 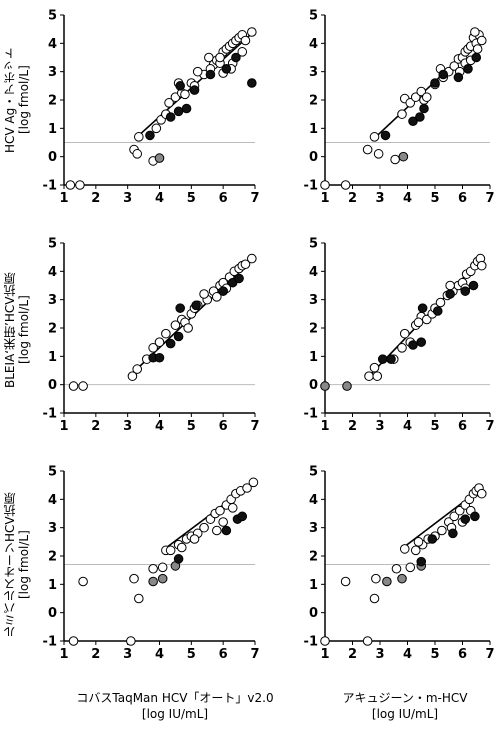 I want to click on y-axis-label-row-1: HCV Ag・アボット [log fmol/L], so click(x=17, y=100).